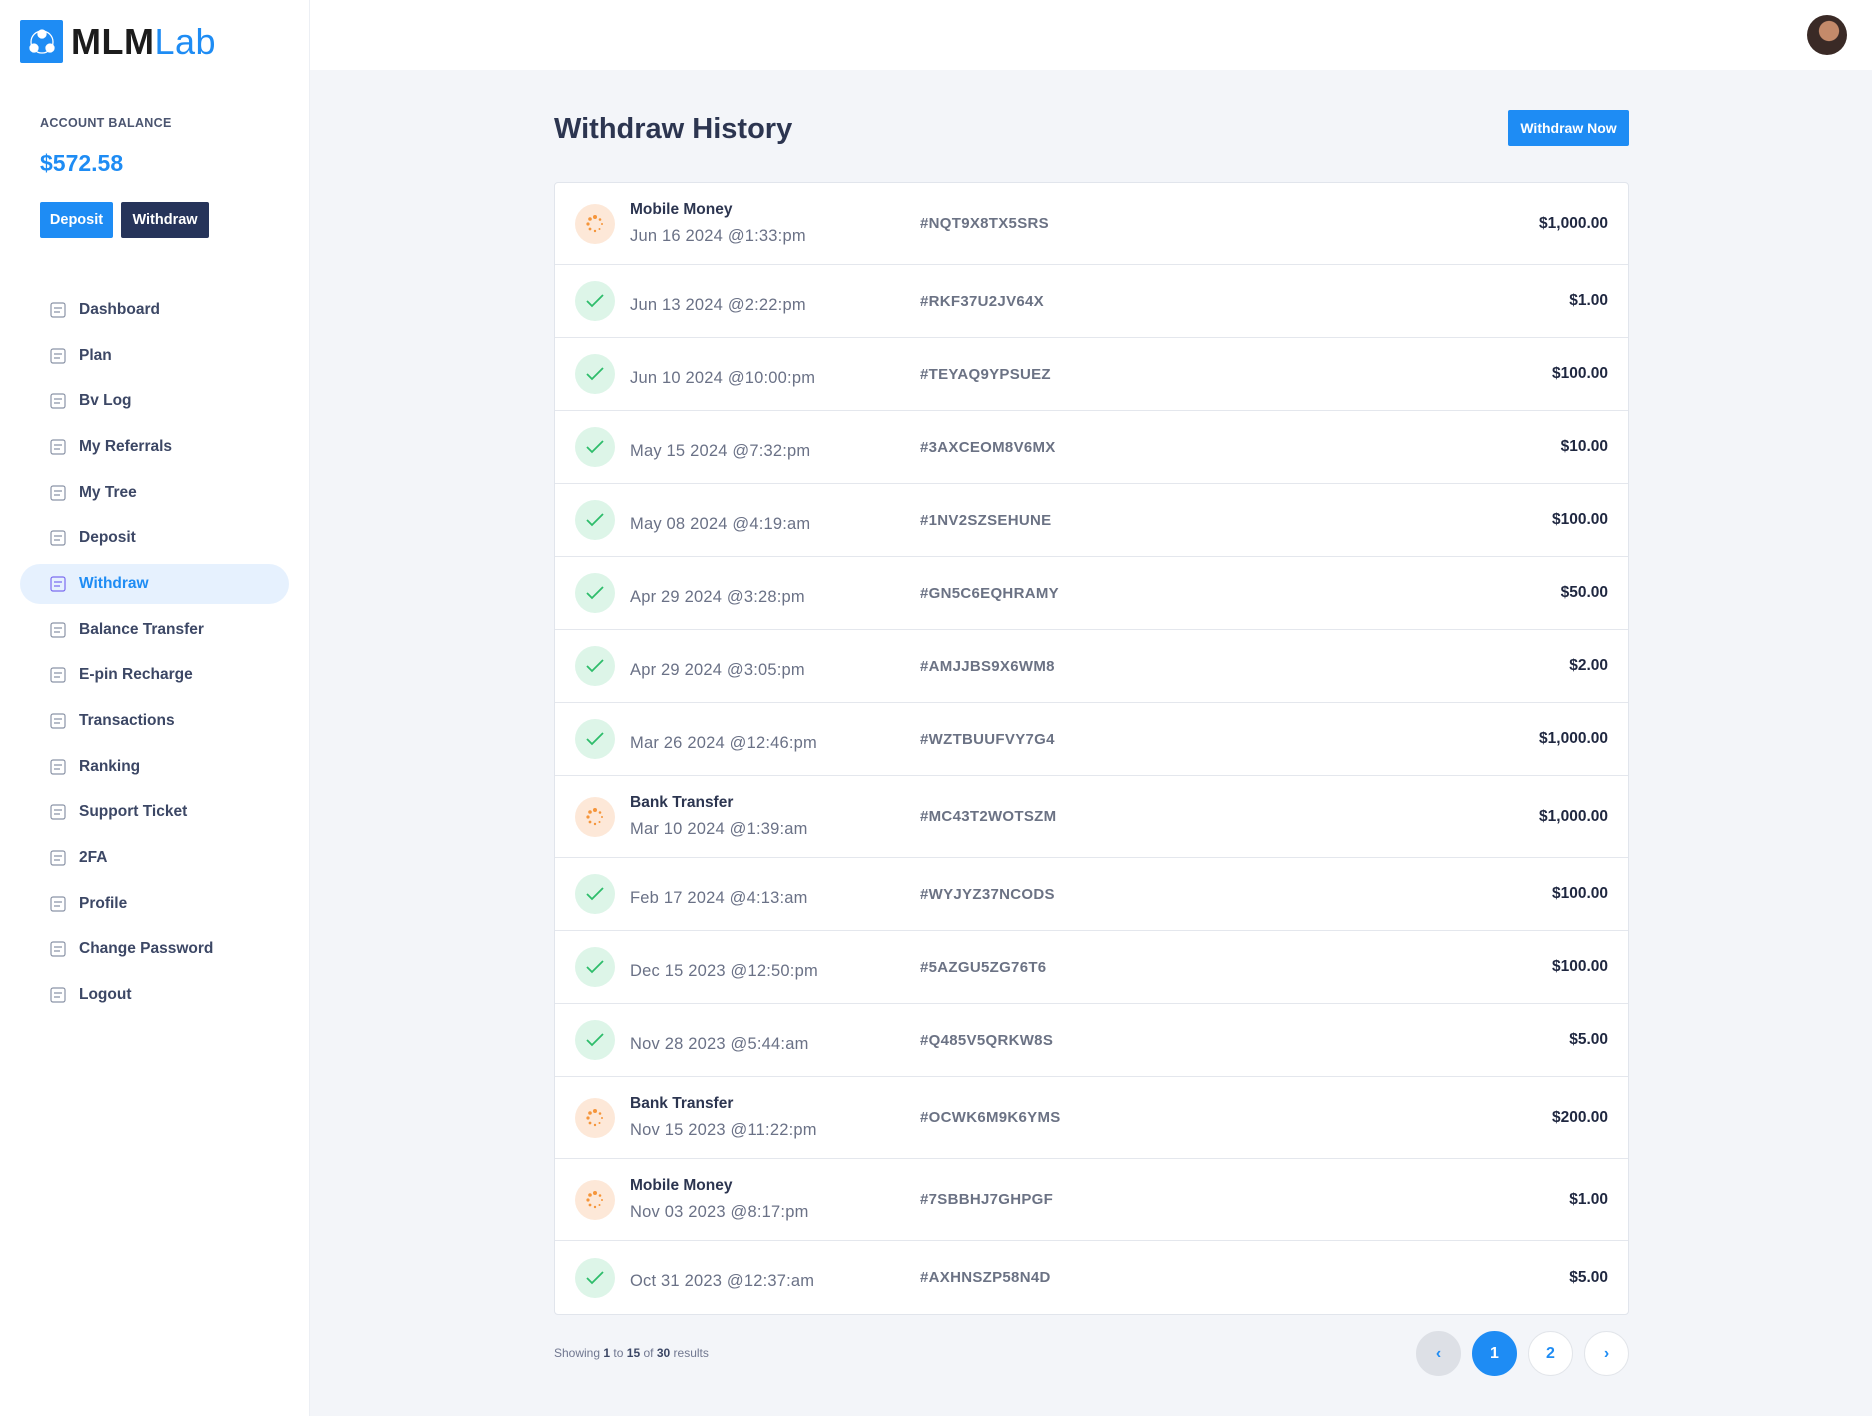  What do you see at coordinates (154, 995) in the screenshot?
I see `sidebar-item-logout: Logout` at bounding box center [154, 995].